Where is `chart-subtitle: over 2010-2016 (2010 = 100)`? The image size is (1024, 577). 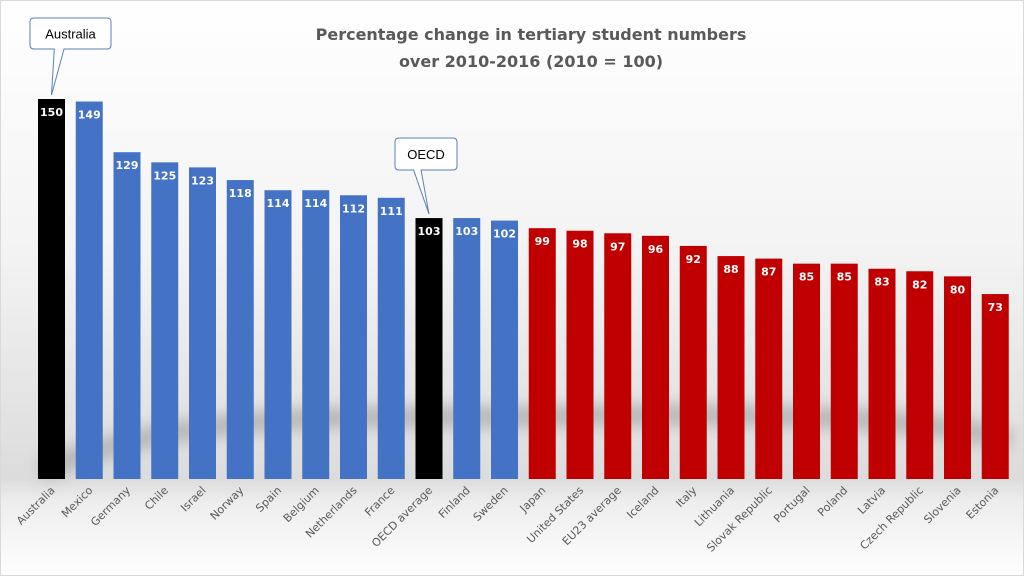 chart-subtitle: over 2010-2016 (2010 = 100) is located at coordinates (531, 61).